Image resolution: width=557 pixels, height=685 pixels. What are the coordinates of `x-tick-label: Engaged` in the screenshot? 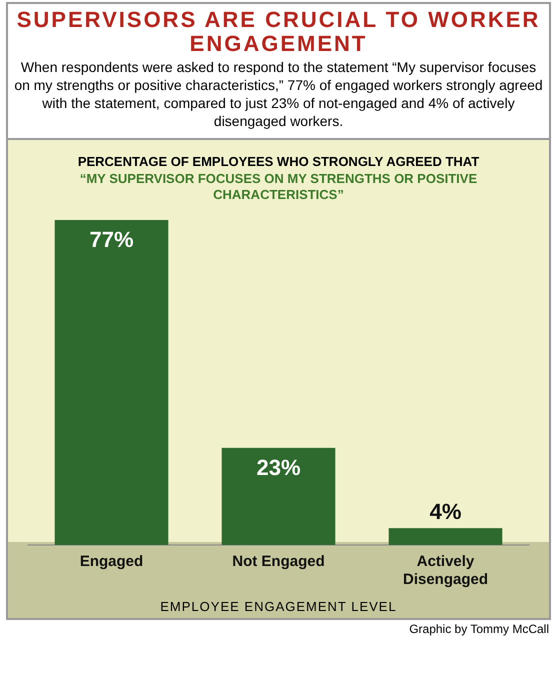 It's located at (112, 561).